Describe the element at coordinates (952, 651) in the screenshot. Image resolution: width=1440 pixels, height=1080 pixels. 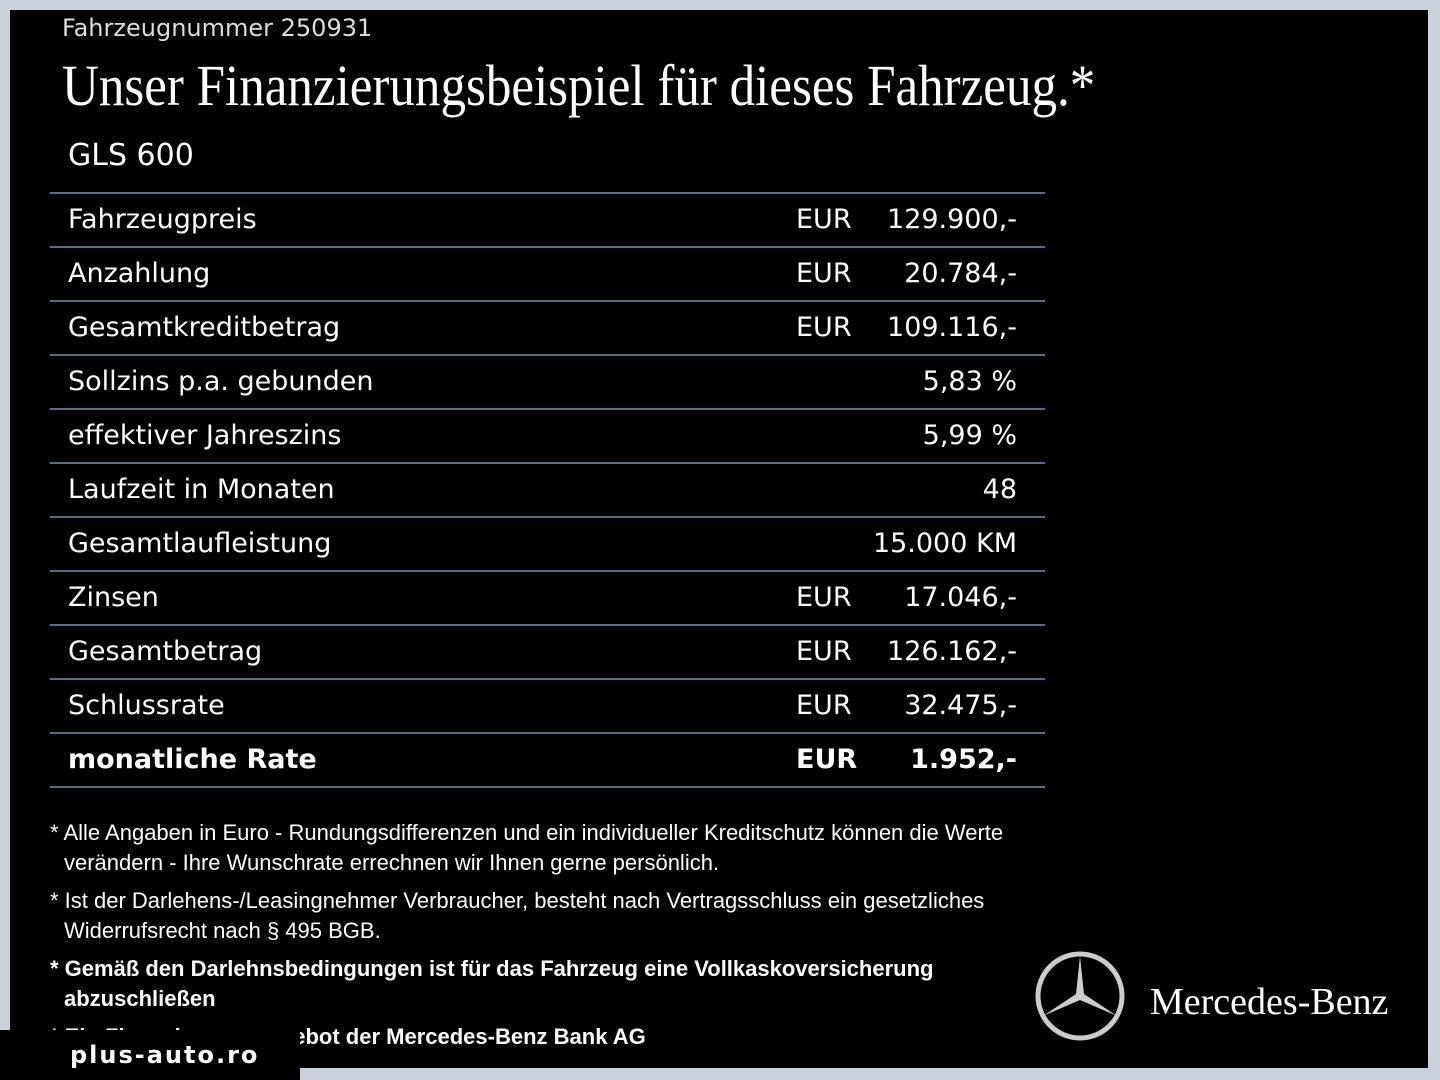
I see `value: 126.162,-` at that location.